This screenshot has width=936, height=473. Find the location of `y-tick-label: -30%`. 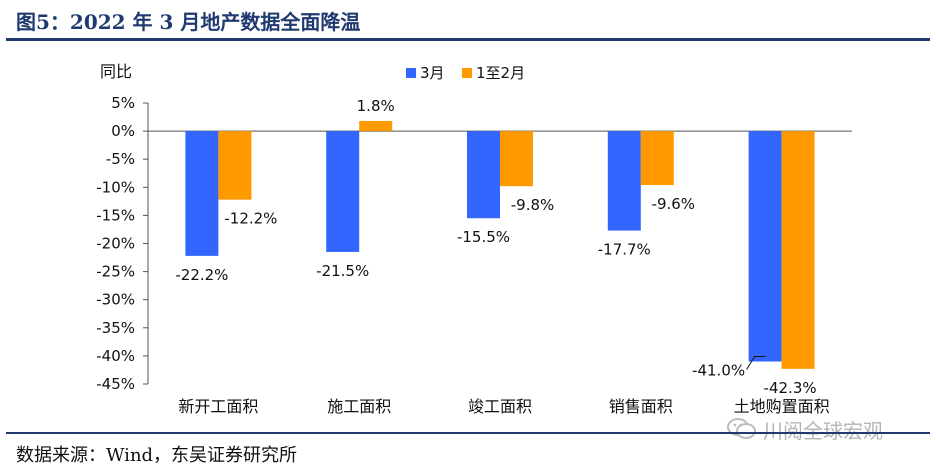

y-tick-label: -30% is located at coordinates (115, 300).